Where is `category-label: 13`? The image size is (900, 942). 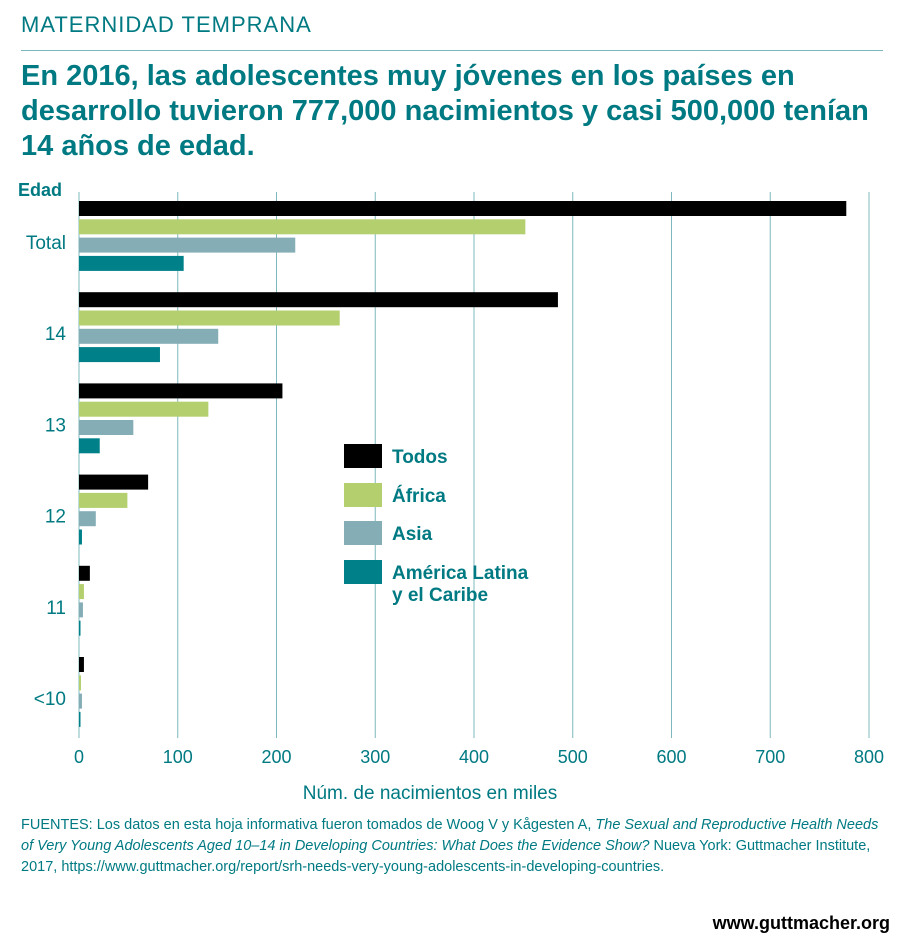 category-label: 13 is located at coordinates (55, 425).